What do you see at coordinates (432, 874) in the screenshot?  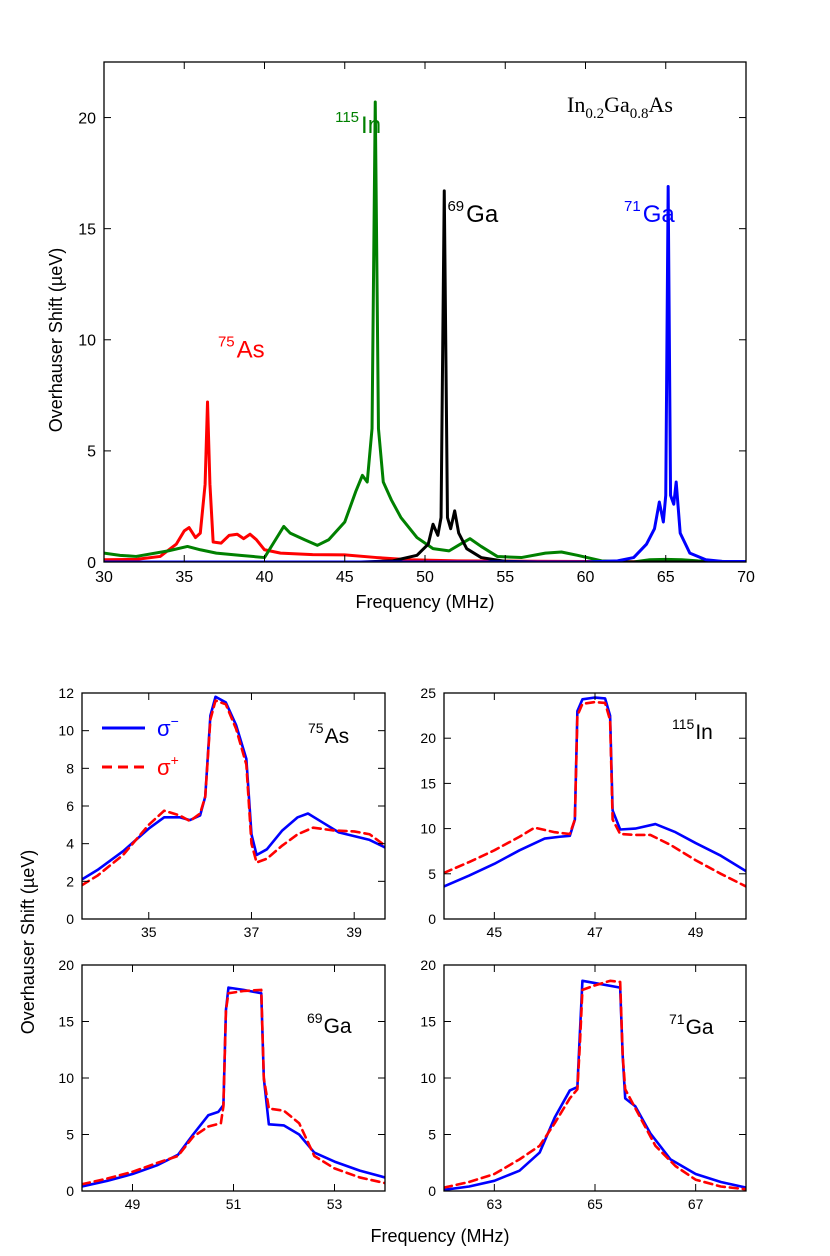 I see `in115-y-tick-label: 5` at bounding box center [432, 874].